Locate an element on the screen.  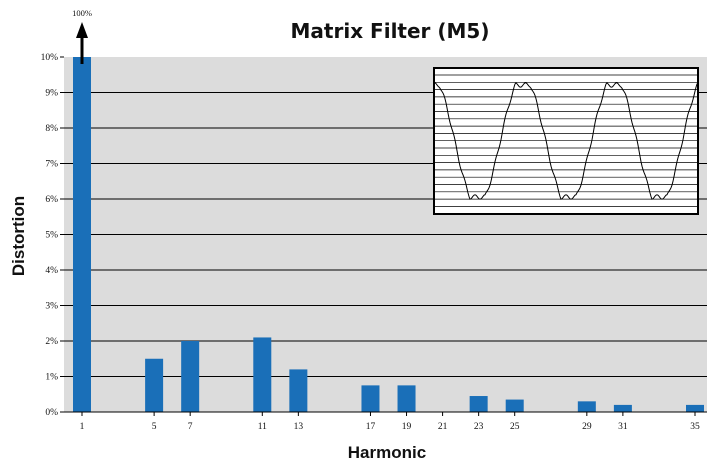
x-tick-label: 35 is located at coordinates (695, 427).